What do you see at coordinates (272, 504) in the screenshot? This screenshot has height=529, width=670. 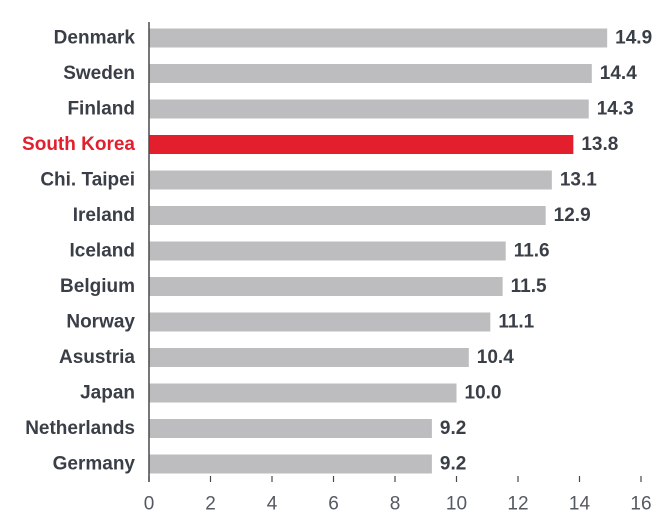 I see `x-tick-label-4: 4` at bounding box center [272, 504].